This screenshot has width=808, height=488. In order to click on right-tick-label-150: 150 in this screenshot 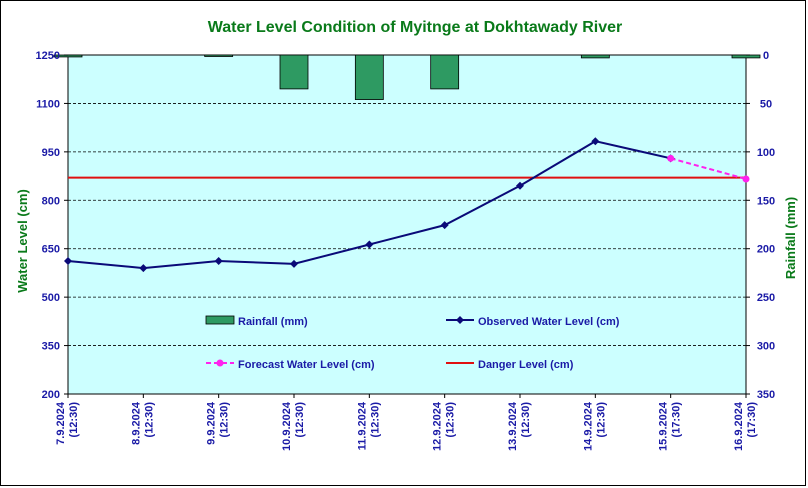, I will do `click(766, 201)`.